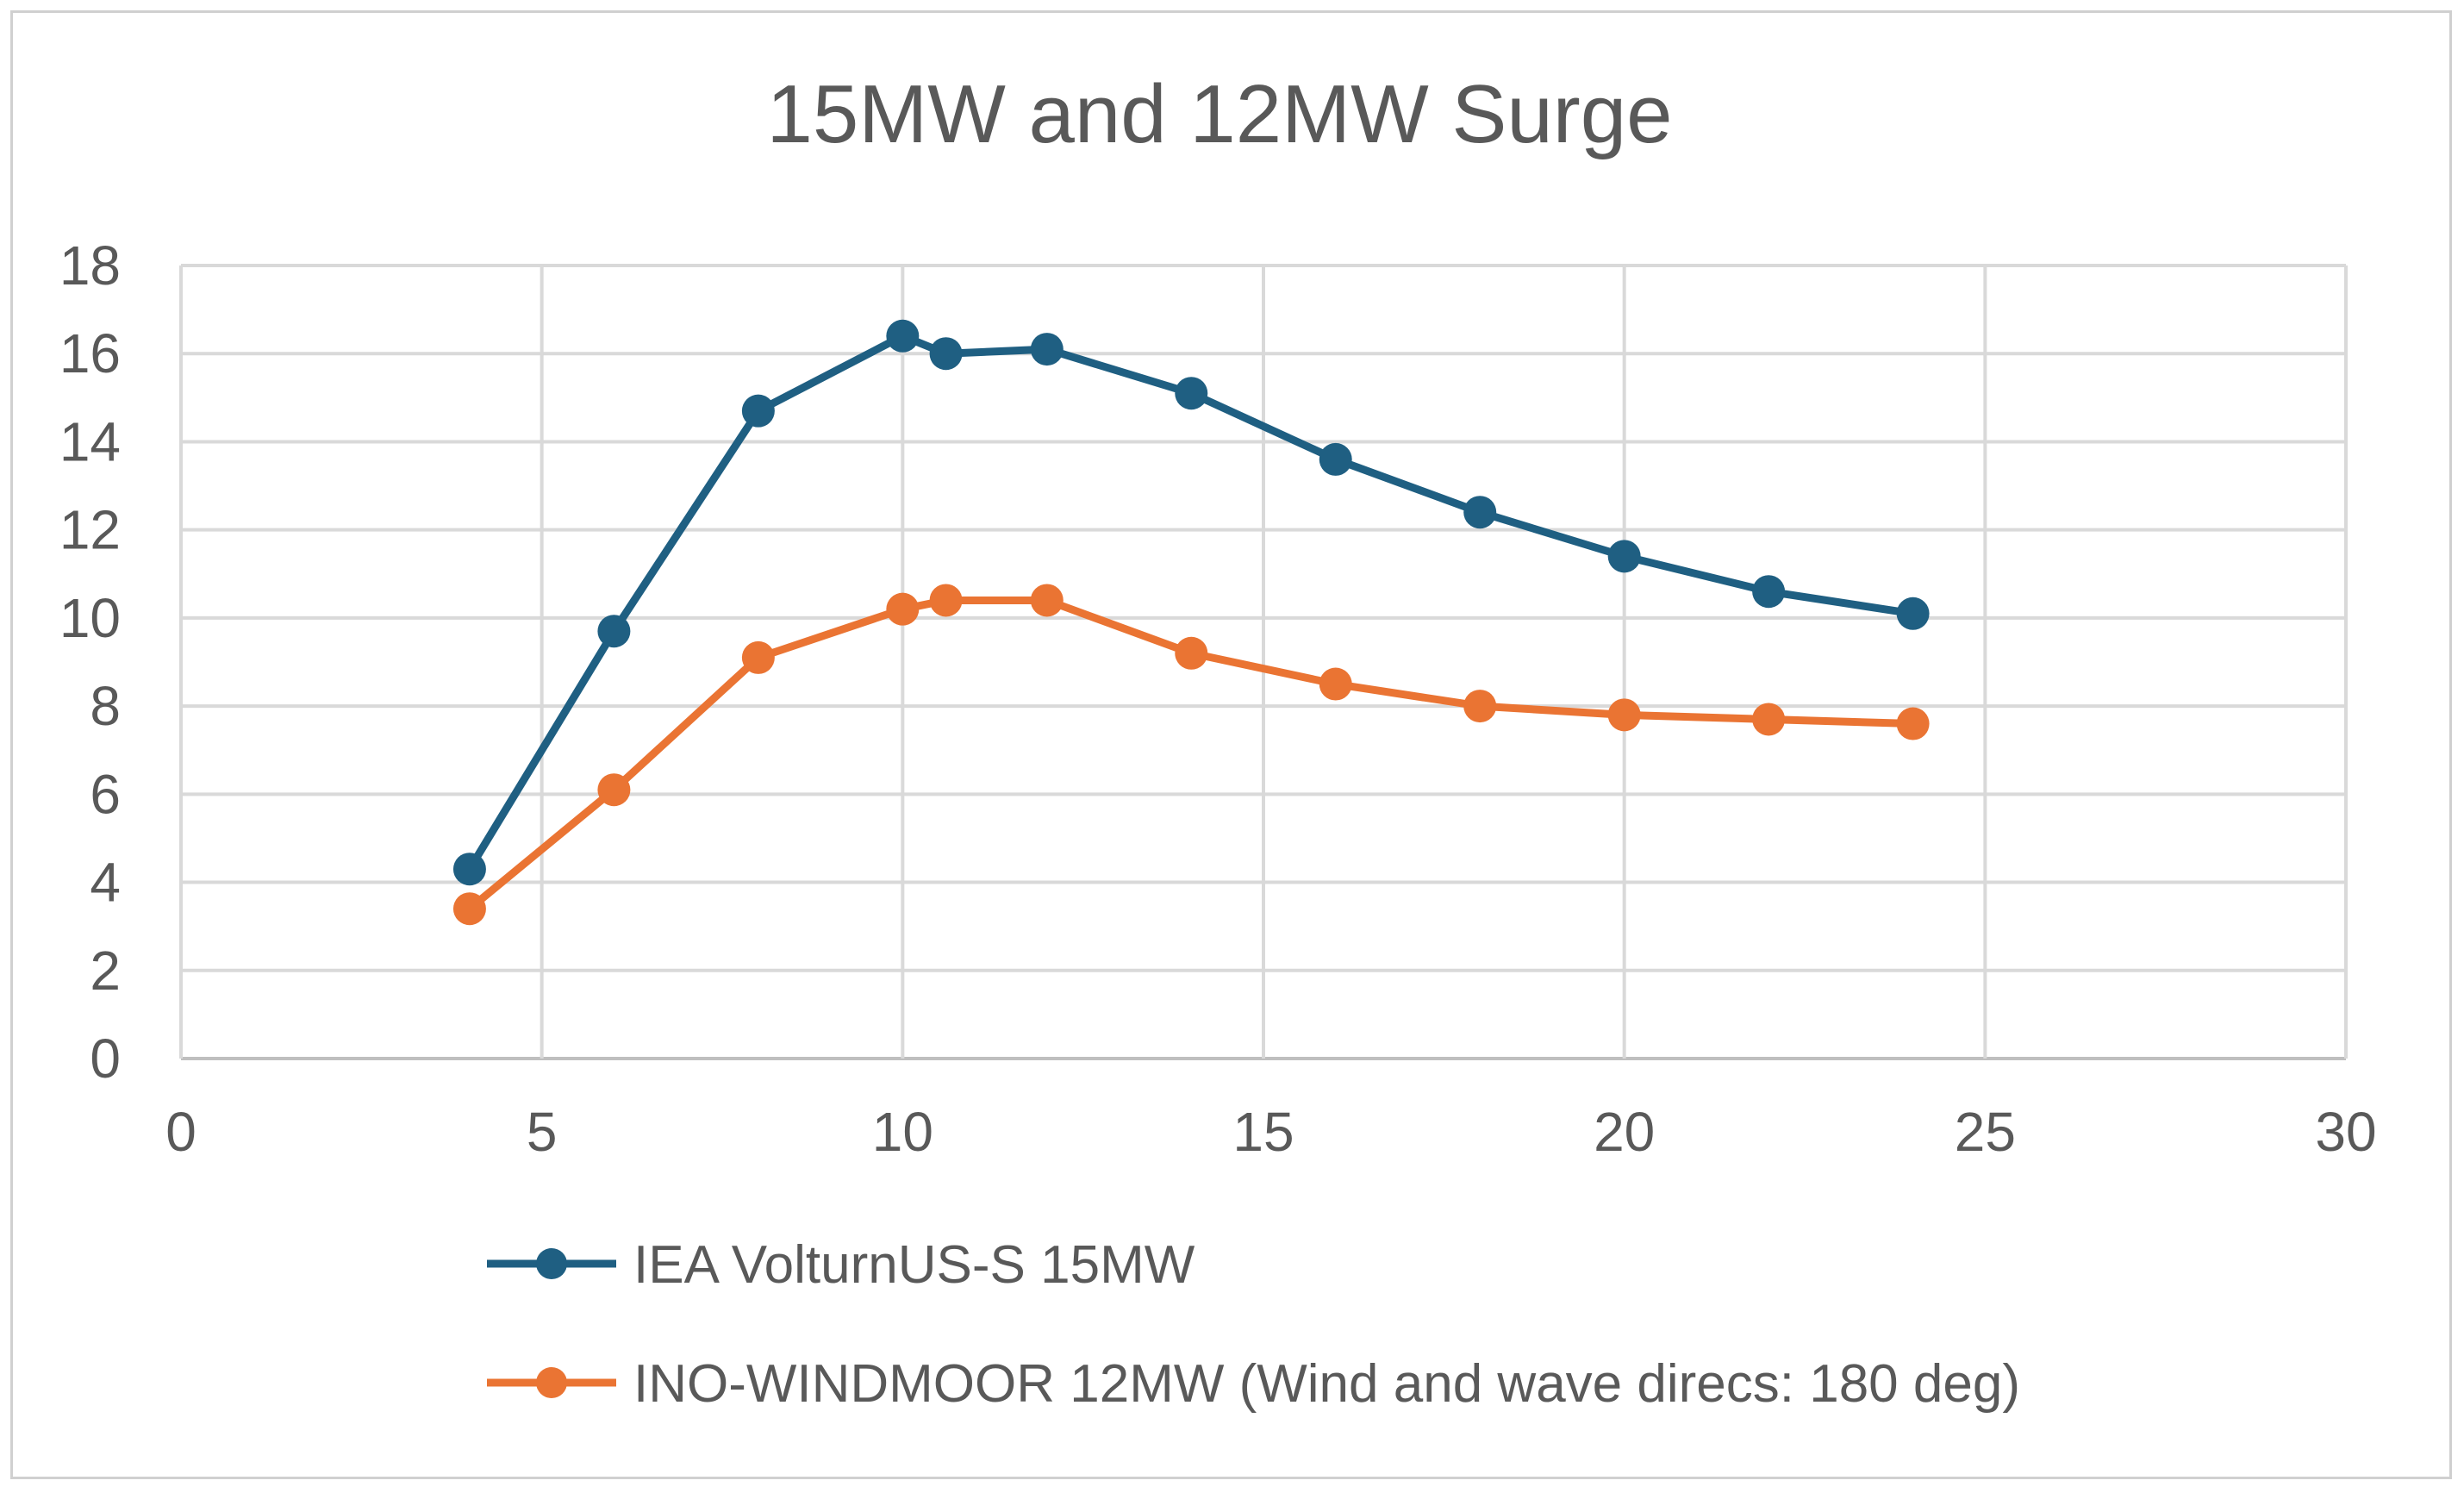 The width and height of the screenshot is (2464, 1493). What do you see at coordinates (1985, 1132) in the screenshot?
I see `x-tick-label: 25` at bounding box center [1985, 1132].